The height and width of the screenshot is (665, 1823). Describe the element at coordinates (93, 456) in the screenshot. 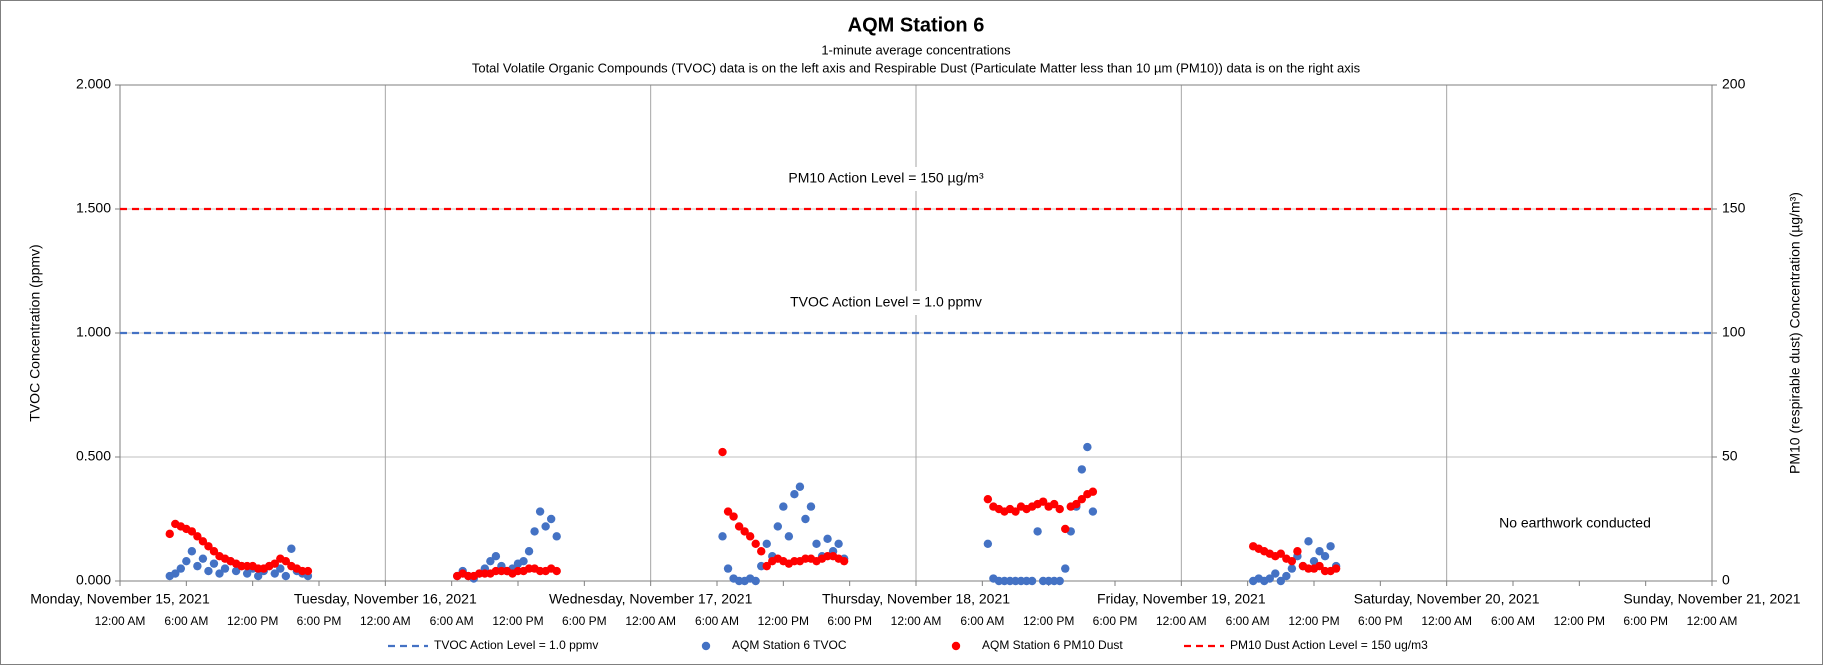

I see `y-tick-label: 0.500` at that location.